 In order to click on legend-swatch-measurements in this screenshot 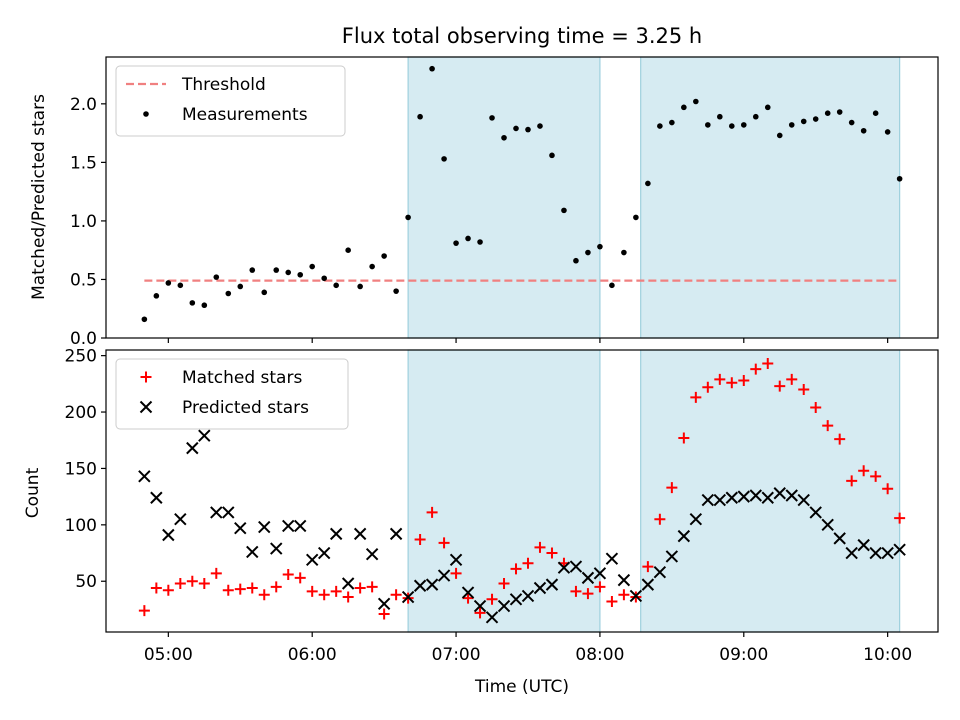, I will do `click(146, 114)`.